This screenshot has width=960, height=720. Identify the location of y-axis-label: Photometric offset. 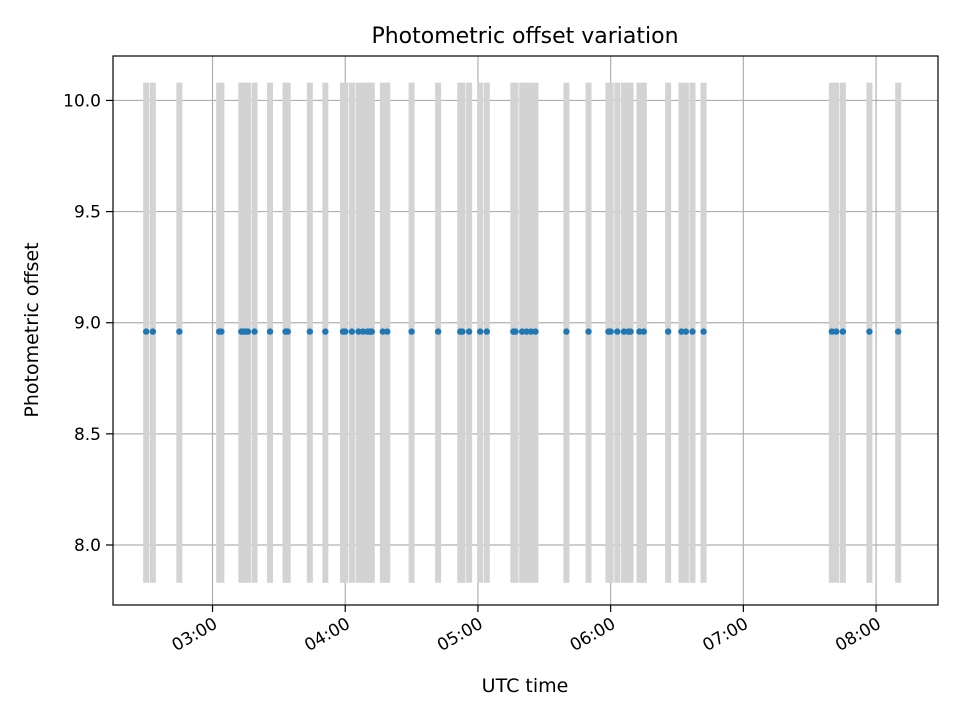
(32, 329).